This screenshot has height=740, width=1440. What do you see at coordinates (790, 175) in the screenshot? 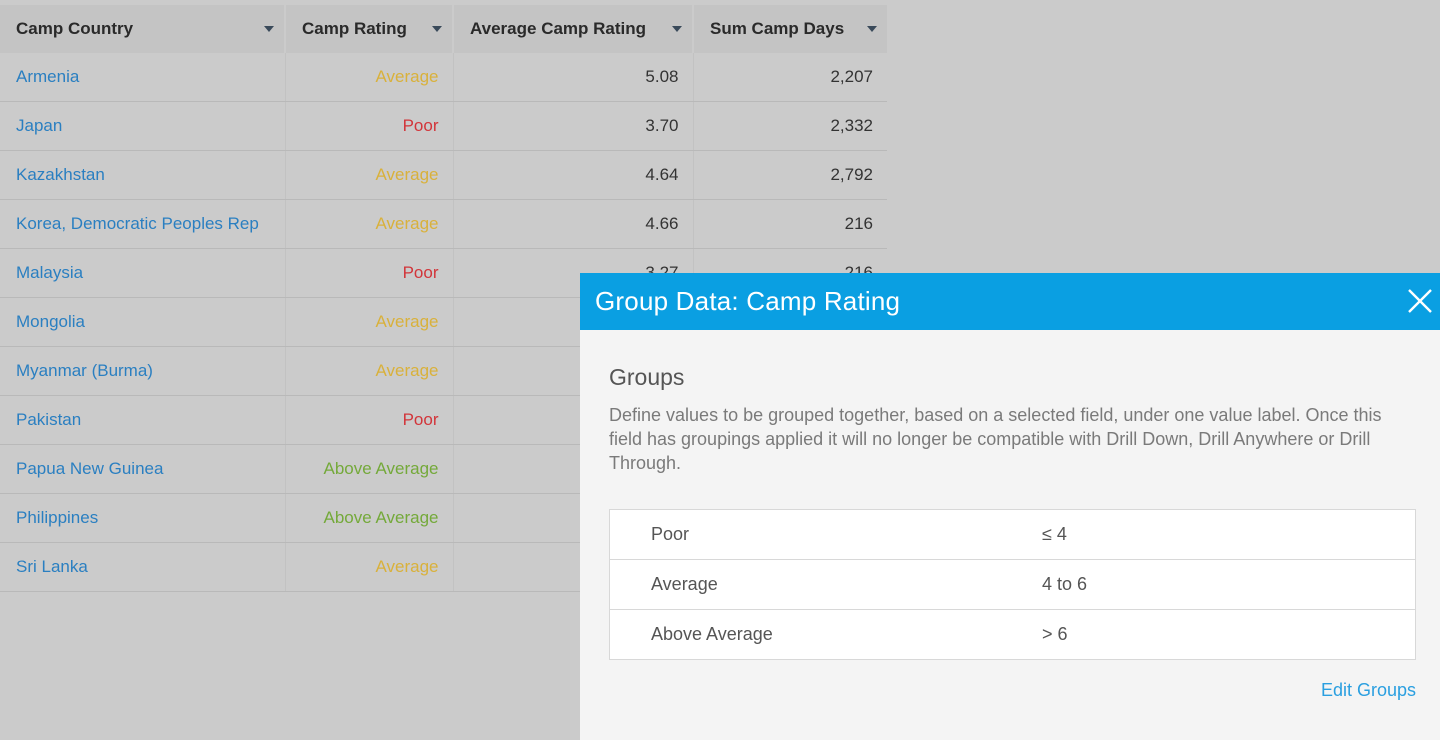
I see `sum-camp-days-cell: 2,792` at bounding box center [790, 175].